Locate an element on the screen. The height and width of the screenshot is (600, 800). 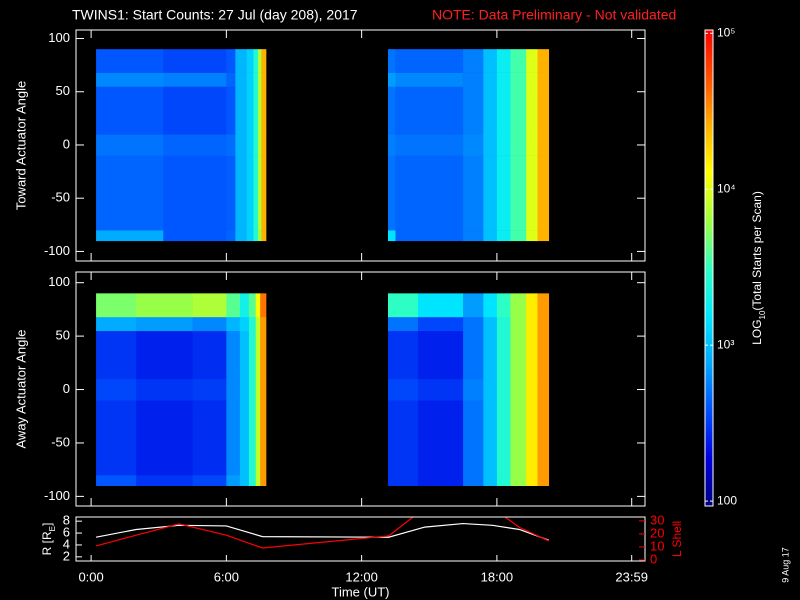
colorbar-tick-label: 10⁴ is located at coordinates (726, 188).